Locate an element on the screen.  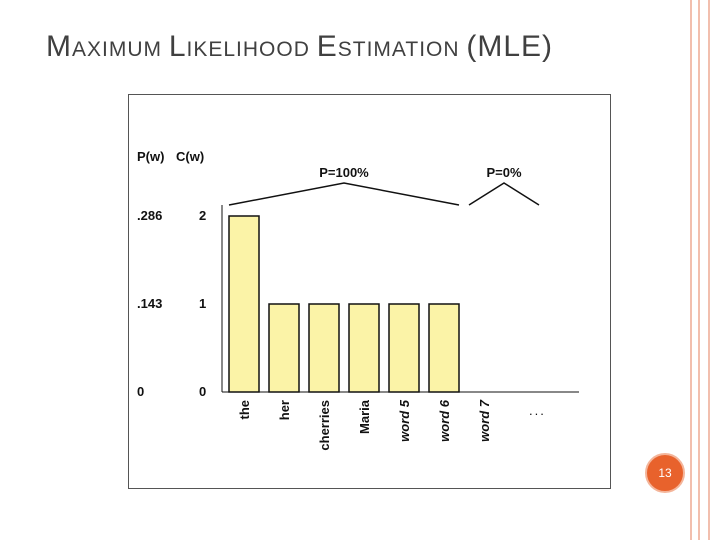
slide-number: 13 is located at coordinates (665, 473).